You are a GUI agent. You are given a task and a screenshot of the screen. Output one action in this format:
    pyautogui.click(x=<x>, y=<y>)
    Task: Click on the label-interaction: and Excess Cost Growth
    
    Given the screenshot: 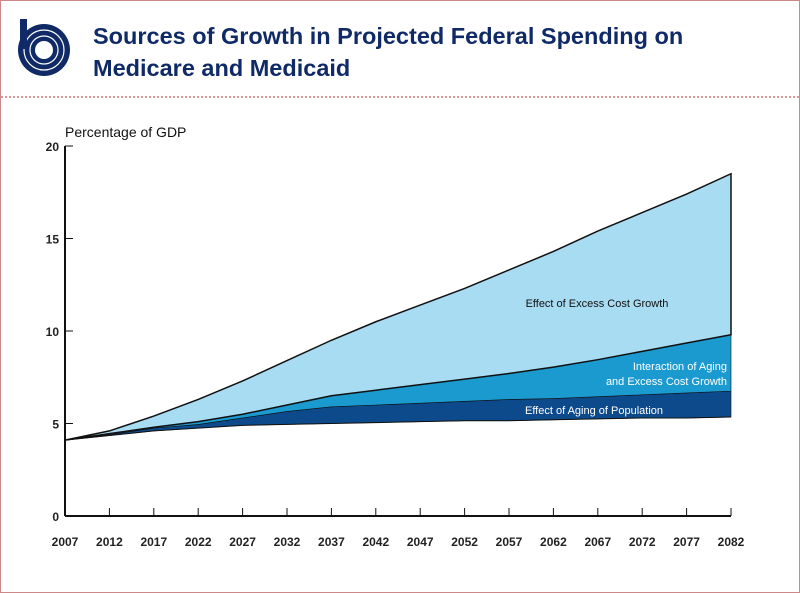 What is the action you would take?
    pyautogui.click(x=666, y=382)
    